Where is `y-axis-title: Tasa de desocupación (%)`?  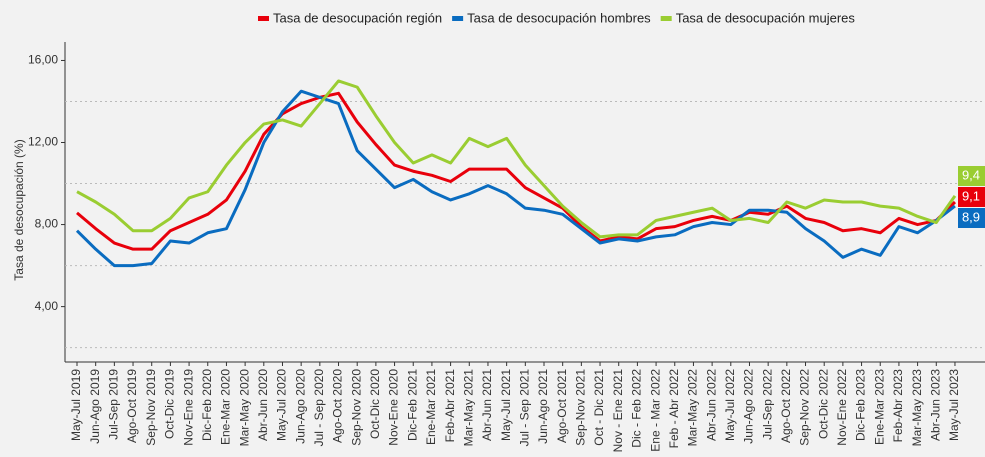
y-axis-title: Tasa de desocupación (%) is located at coordinates (19, 209).